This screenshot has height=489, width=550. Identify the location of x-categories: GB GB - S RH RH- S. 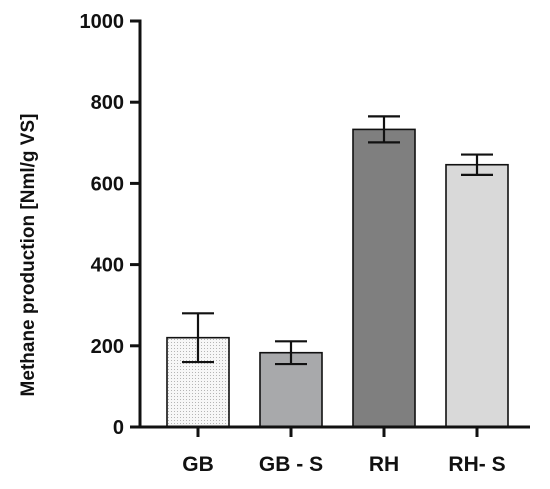
(344, 451).